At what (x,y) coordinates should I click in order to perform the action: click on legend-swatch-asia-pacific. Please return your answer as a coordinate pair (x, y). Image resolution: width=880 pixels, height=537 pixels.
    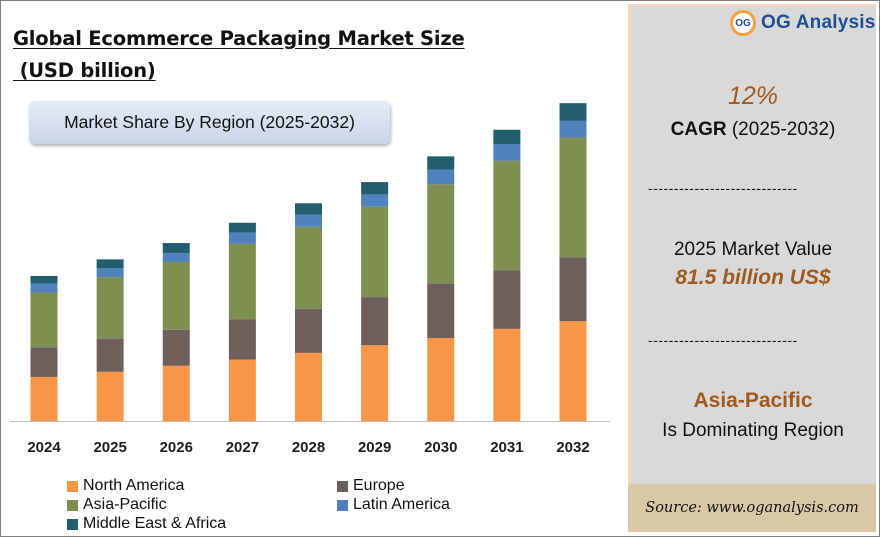
    Looking at the image, I should click on (72, 505).